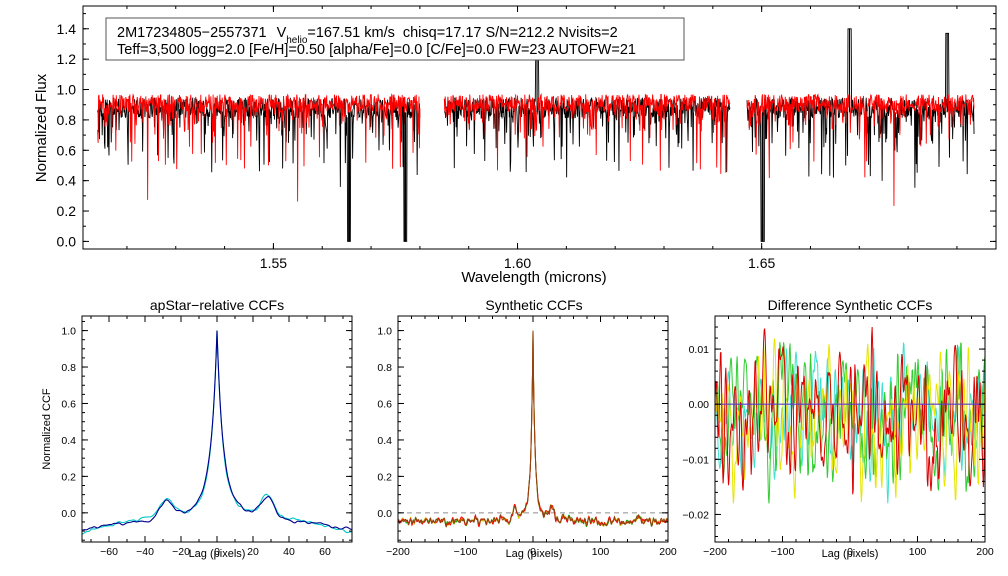 The image size is (1008, 576). Describe the element at coordinates (67, 181) in the screenshot. I see `spectrum-ytick-label: 0.4` at that location.